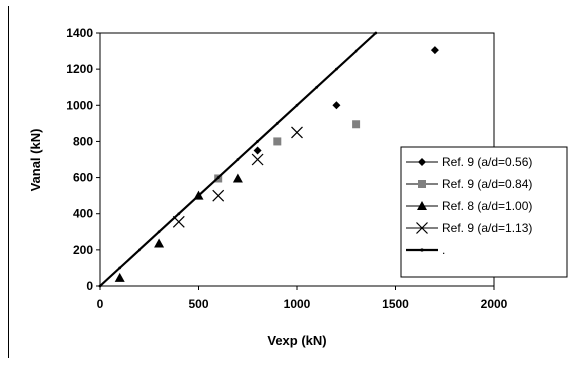  I want to click on y-tick-label: 400, so click(83, 214).